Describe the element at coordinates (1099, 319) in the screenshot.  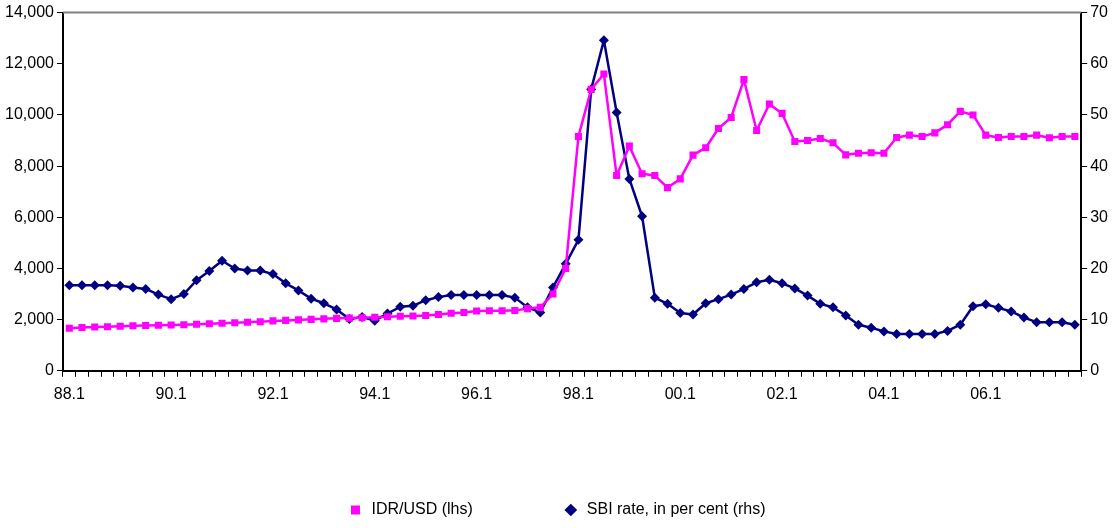
I see `y2-tick-label: 10` at that location.